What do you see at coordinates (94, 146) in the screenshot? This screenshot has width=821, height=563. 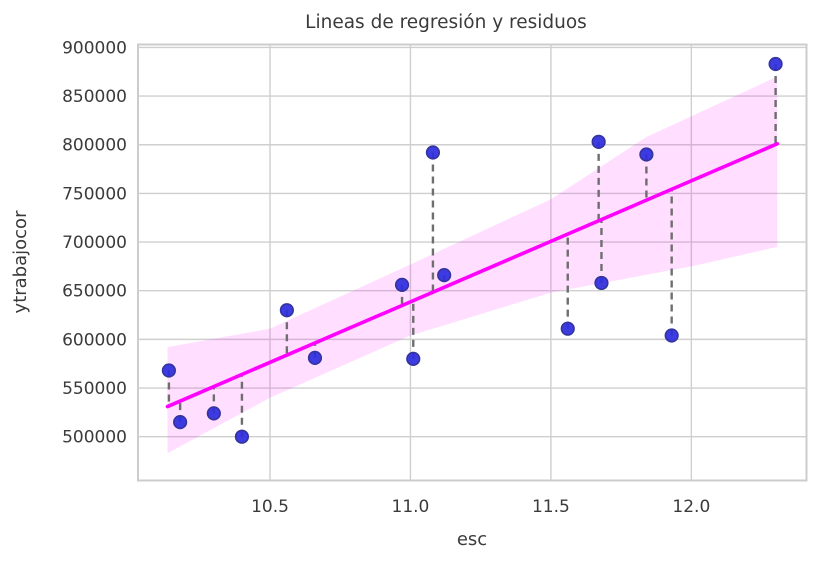 I see `y-tick-label: 800000` at bounding box center [94, 146].